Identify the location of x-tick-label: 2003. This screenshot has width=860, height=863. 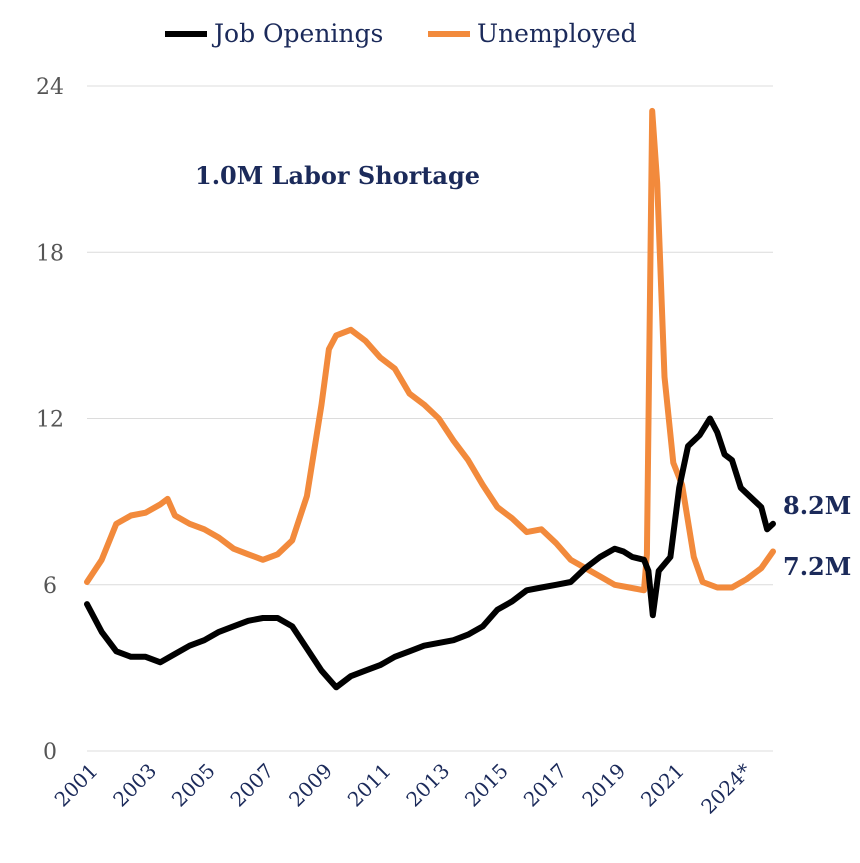
(134, 785).